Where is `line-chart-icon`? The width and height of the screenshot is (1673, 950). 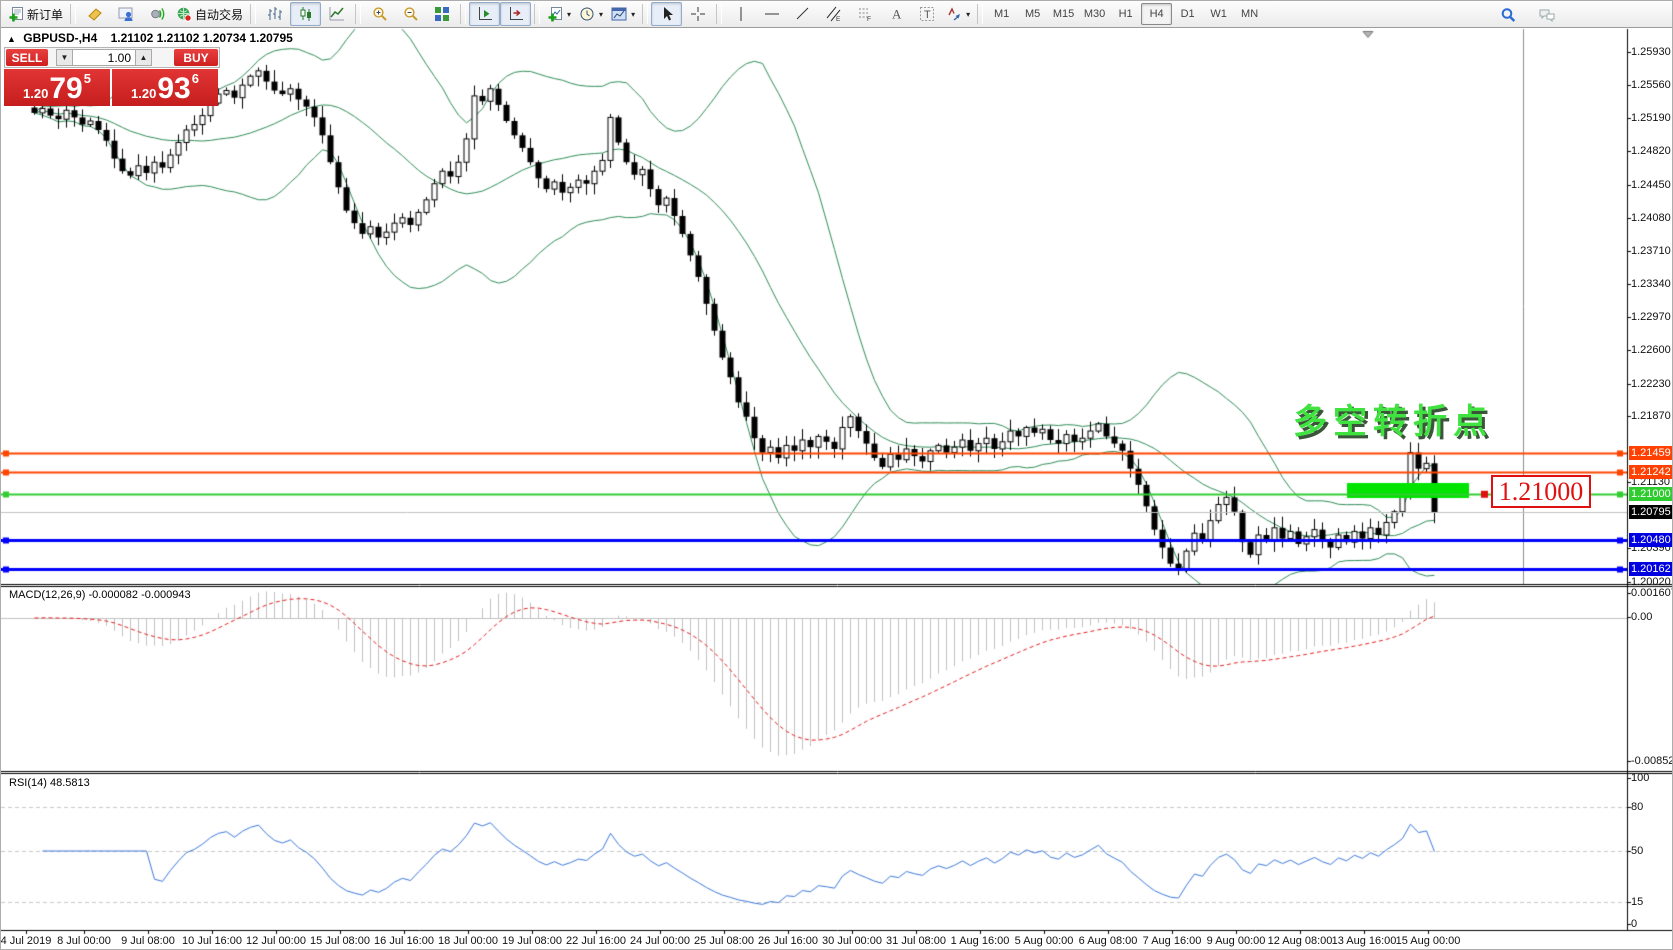
line-chart-icon is located at coordinates (337, 14).